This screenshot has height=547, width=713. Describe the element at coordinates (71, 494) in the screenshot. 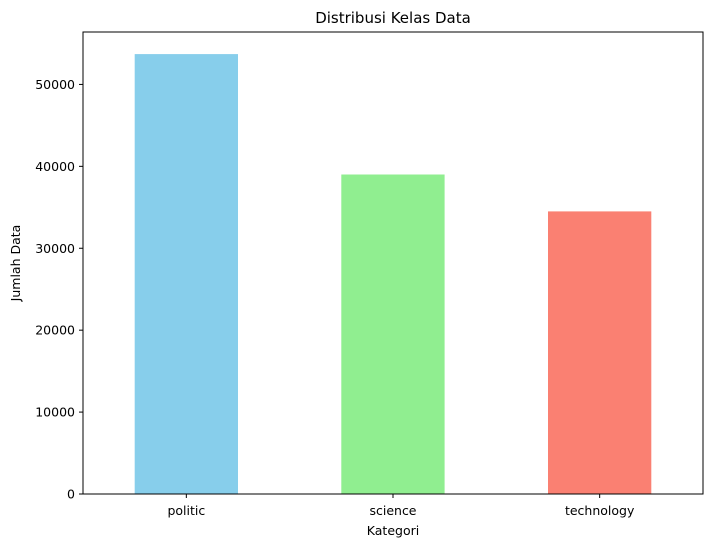

I see `y-tick-label: 0` at that location.